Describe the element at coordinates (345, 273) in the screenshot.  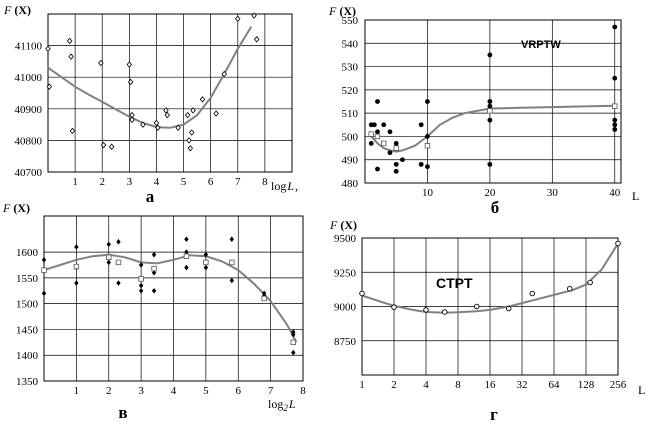
I see `y-tick-label: 9250` at that location.